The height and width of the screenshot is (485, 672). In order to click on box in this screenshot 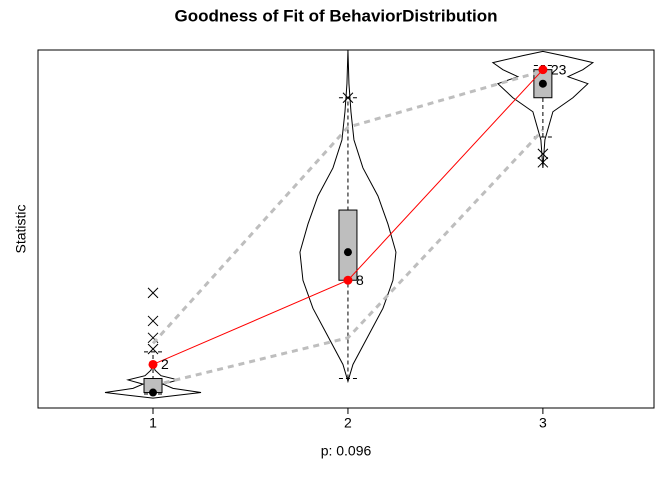, I will do `click(348, 245)`.